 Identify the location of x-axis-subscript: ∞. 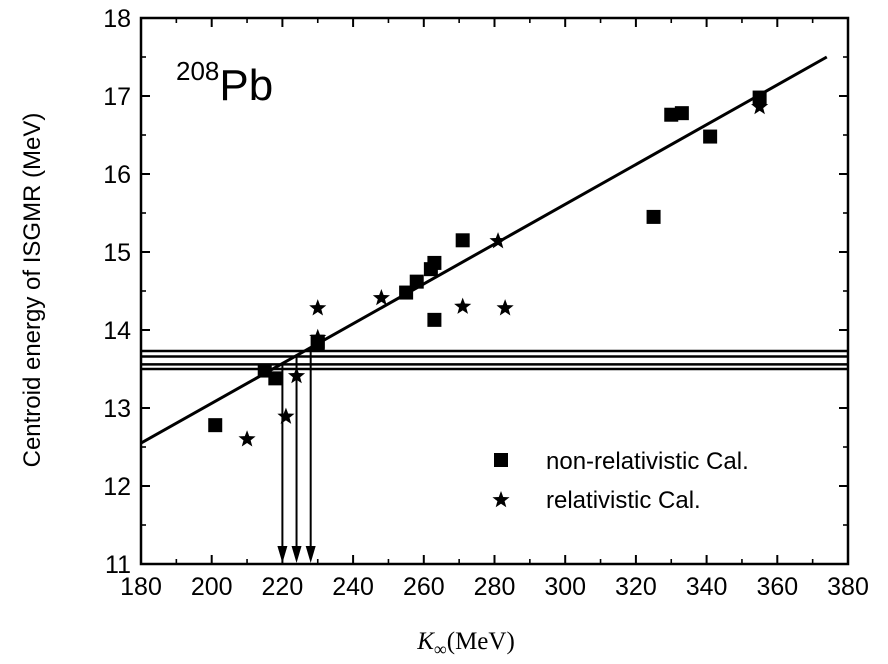
(440, 649).